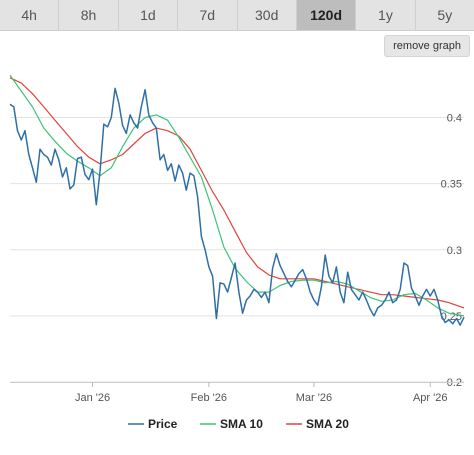  What do you see at coordinates (430, 398) in the screenshot?
I see `x-tick-label: Apr '26` at bounding box center [430, 398].